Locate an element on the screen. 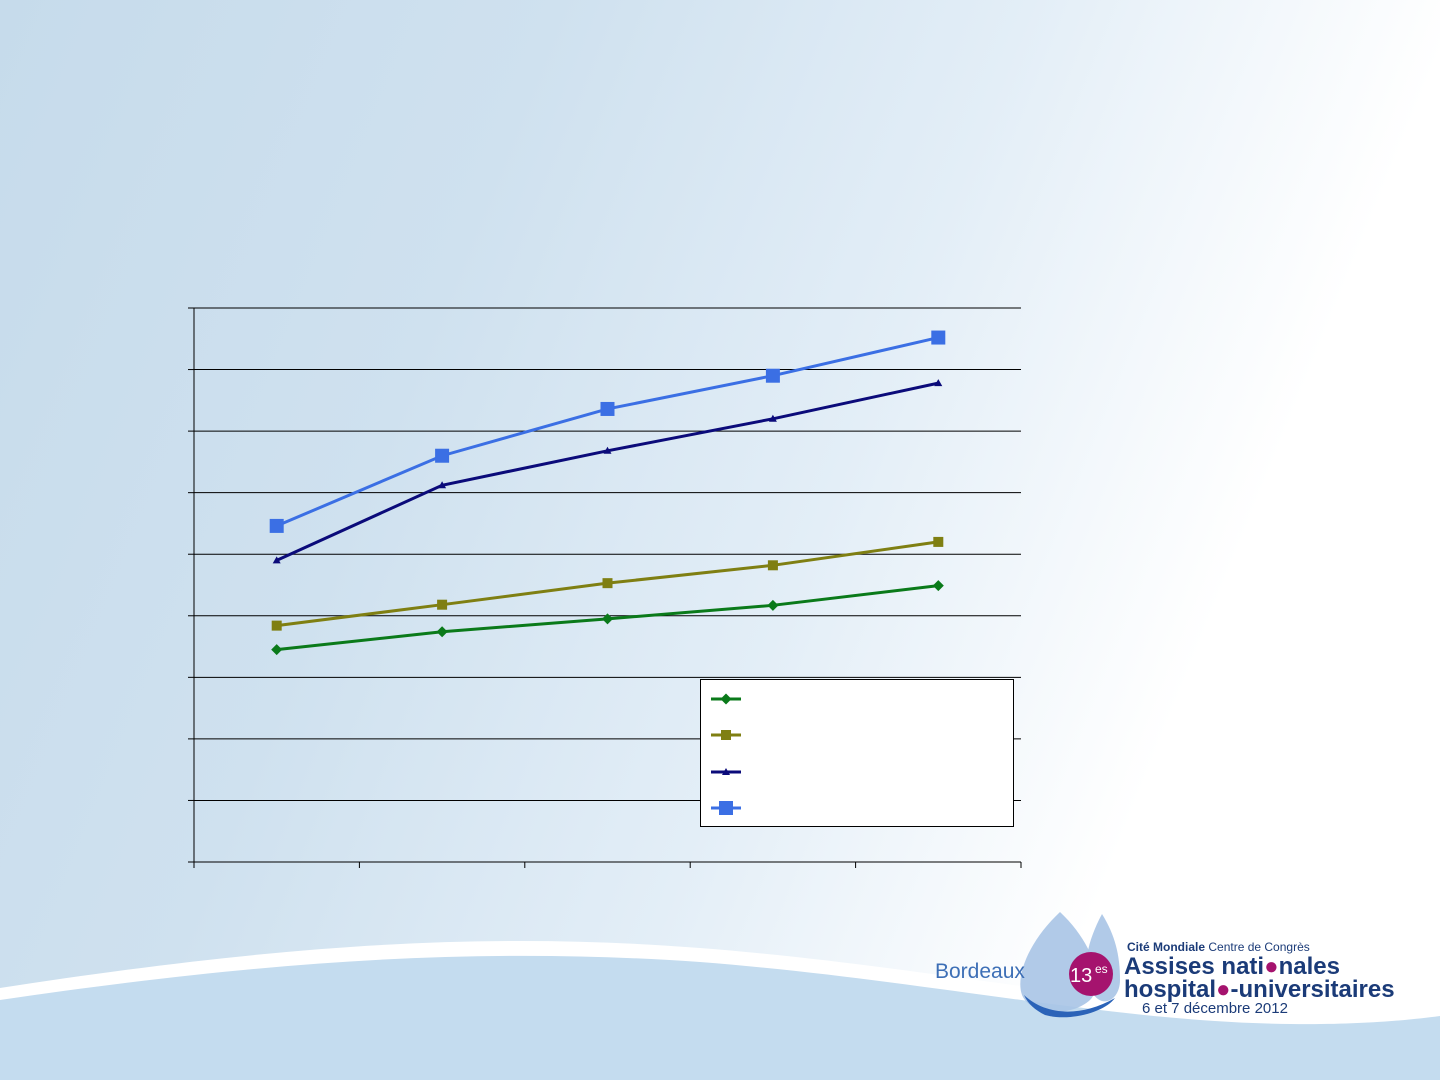 The width and height of the screenshot is (1440, 1080). logo-edition-number: 13 is located at coordinates (1081, 976).